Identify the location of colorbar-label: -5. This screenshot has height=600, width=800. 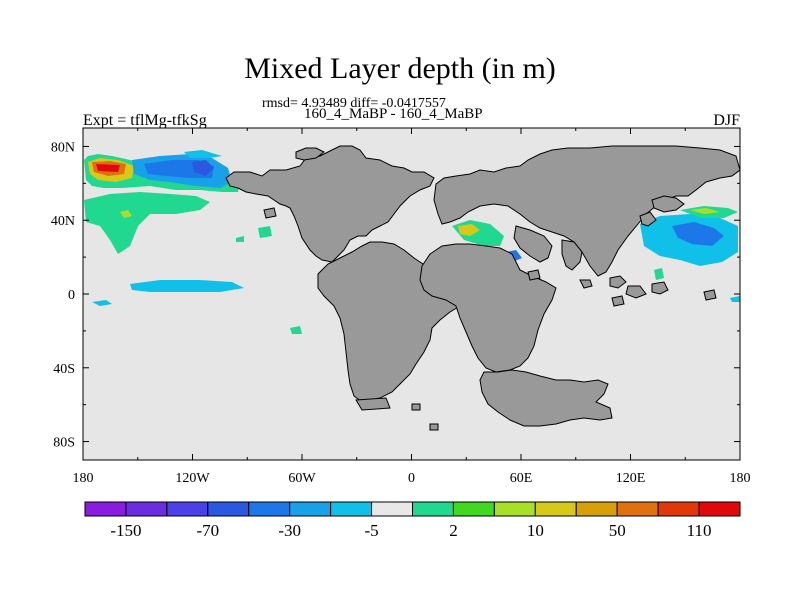
(371, 530).